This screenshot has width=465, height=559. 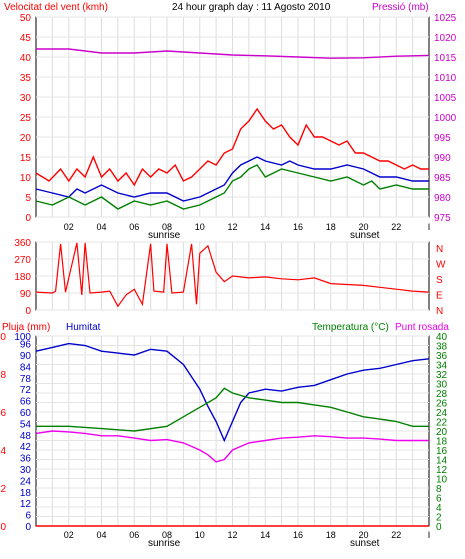 What do you see at coordinates (26, 470) in the screenshot?
I see `humidity-tick-label: 30` at bounding box center [26, 470].